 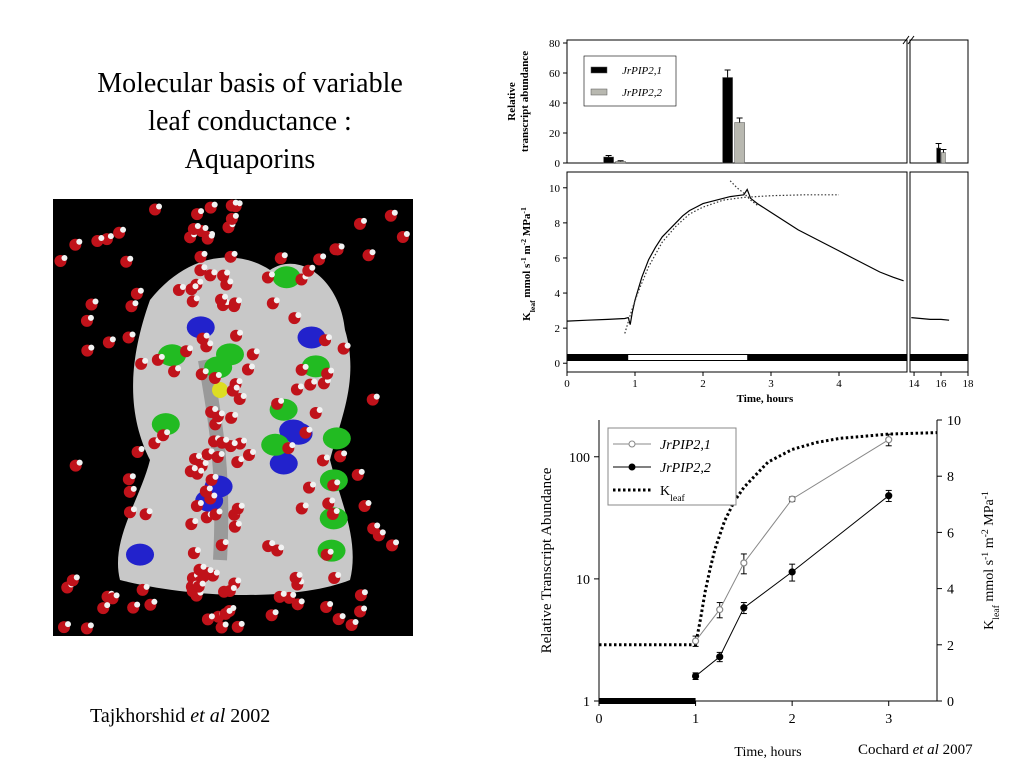 What do you see at coordinates (599, 719) in the screenshot?
I see `x-tick-label: 0` at bounding box center [599, 719].